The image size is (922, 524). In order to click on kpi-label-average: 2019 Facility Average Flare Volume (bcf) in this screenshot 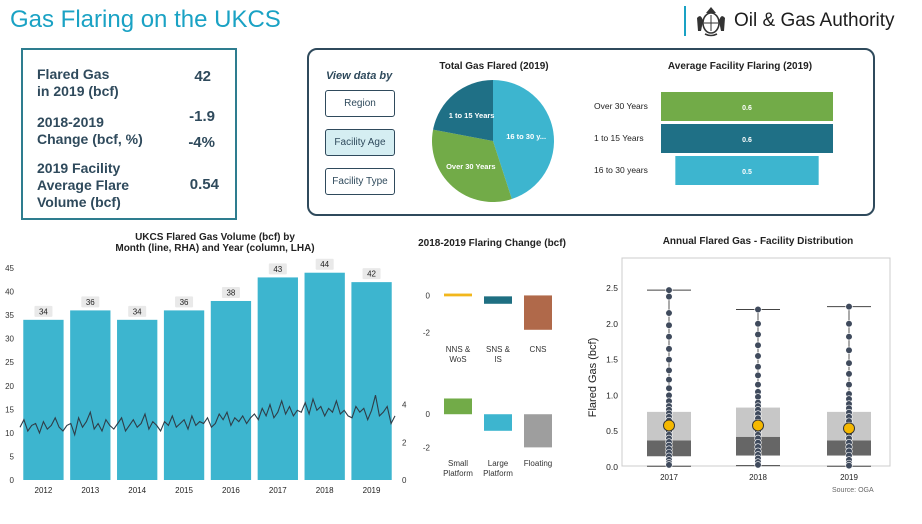, I will do `click(83, 185)`.